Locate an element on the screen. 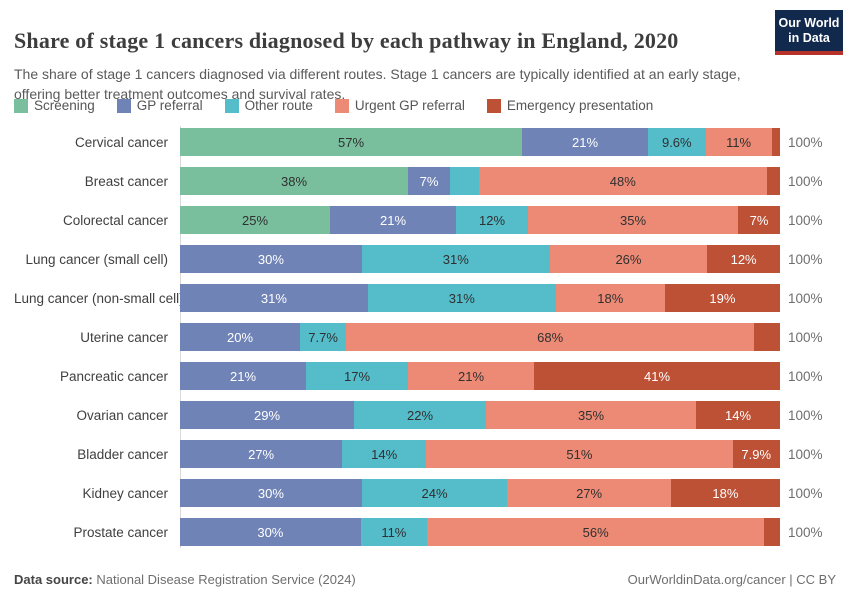 This screenshot has width=850, height=600. bar-segment-emergency-presentation: 19% is located at coordinates (722, 298).